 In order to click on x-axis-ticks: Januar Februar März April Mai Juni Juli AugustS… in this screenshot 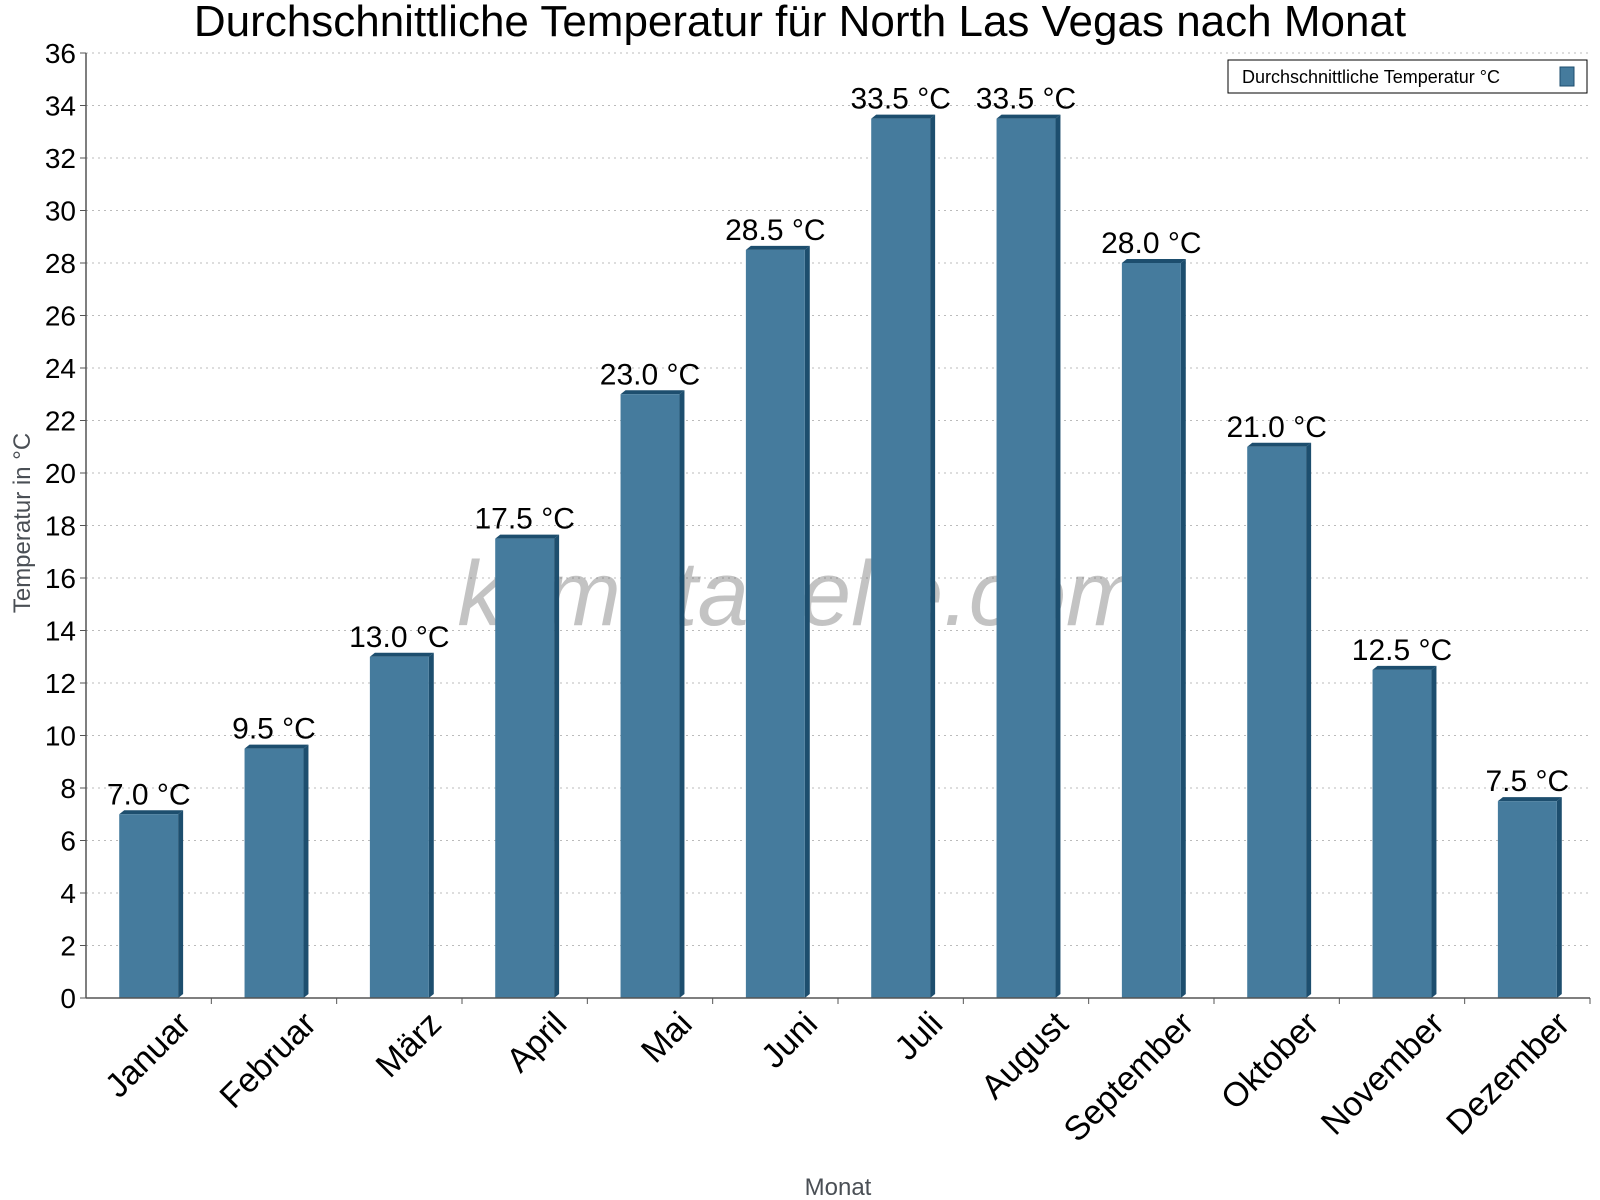, I will do `click(844, 1073)`.